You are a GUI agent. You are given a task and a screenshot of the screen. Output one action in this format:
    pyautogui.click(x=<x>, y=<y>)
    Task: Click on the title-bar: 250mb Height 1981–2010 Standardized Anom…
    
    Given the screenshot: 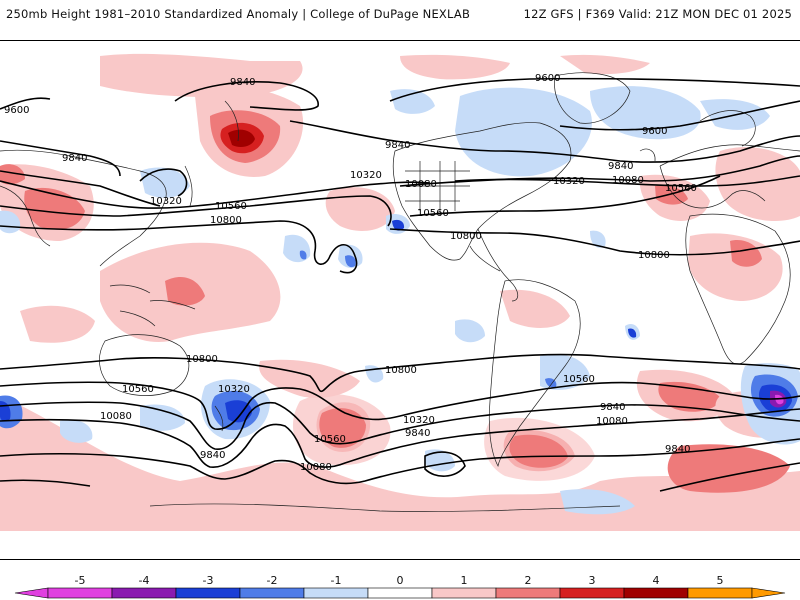 What is the action you would take?
    pyautogui.click(x=400, y=13)
    